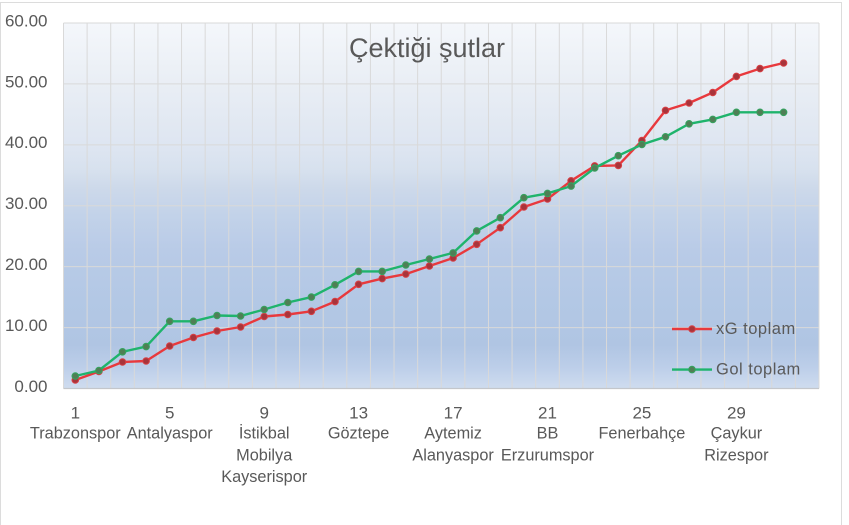  Describe the element at coordinates (736, 413) in the screenshot. I see `svg-text: 29` at that location.